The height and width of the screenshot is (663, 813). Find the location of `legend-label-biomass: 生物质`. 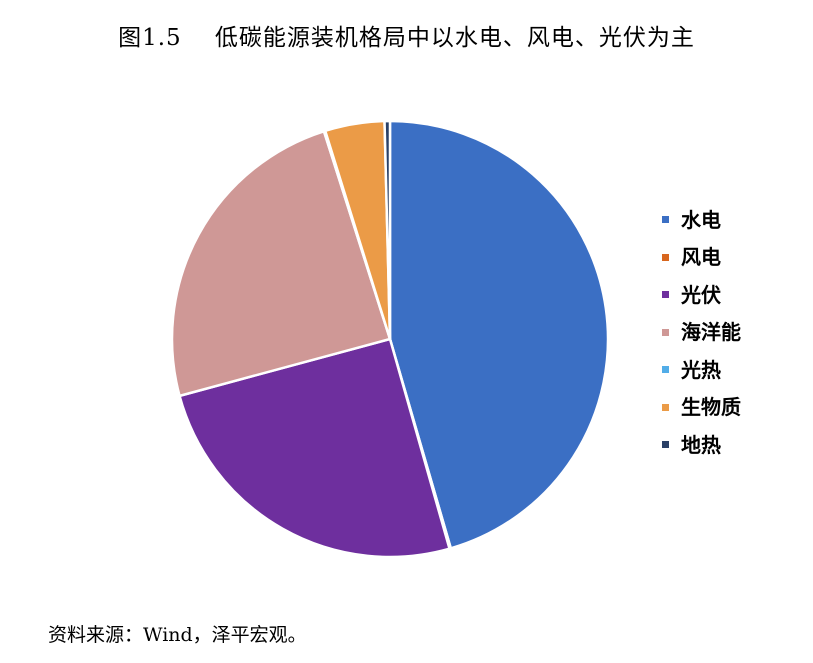

legend-label-biomass: 生物质 is located at coordinates (711, 407).